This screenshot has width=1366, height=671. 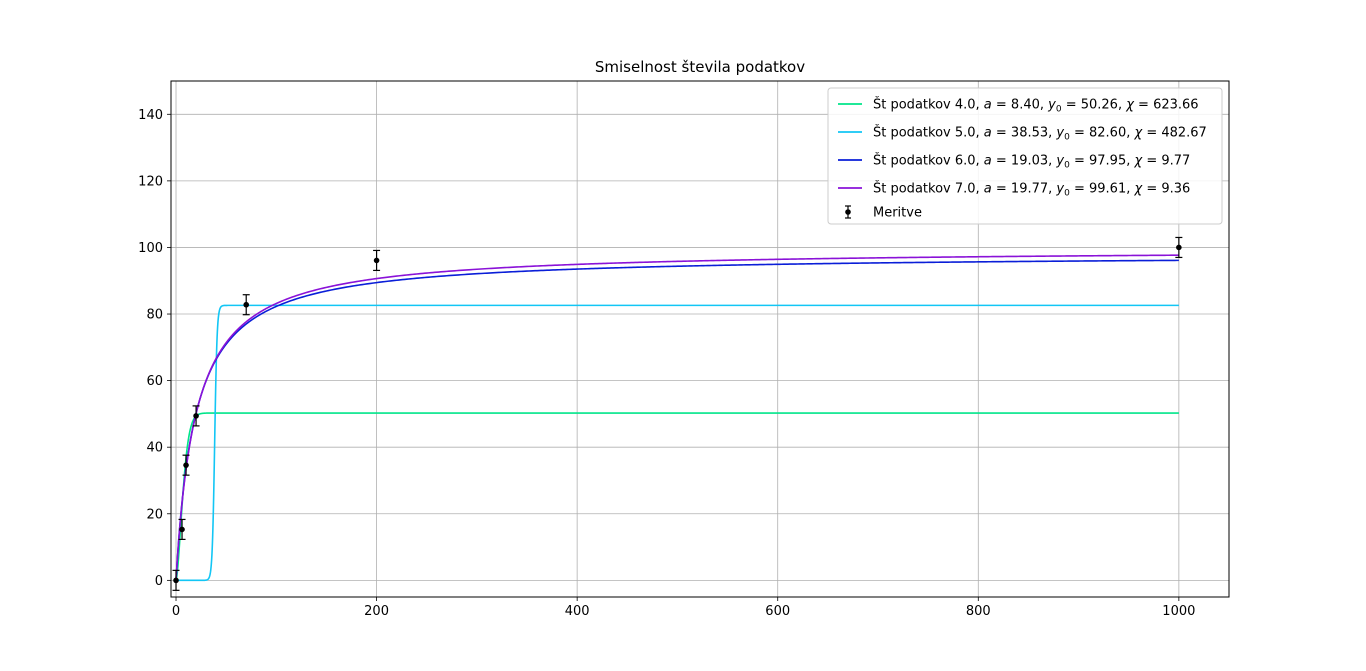 I want to click on y-tick-label: 0, so click(x=159, y=581).